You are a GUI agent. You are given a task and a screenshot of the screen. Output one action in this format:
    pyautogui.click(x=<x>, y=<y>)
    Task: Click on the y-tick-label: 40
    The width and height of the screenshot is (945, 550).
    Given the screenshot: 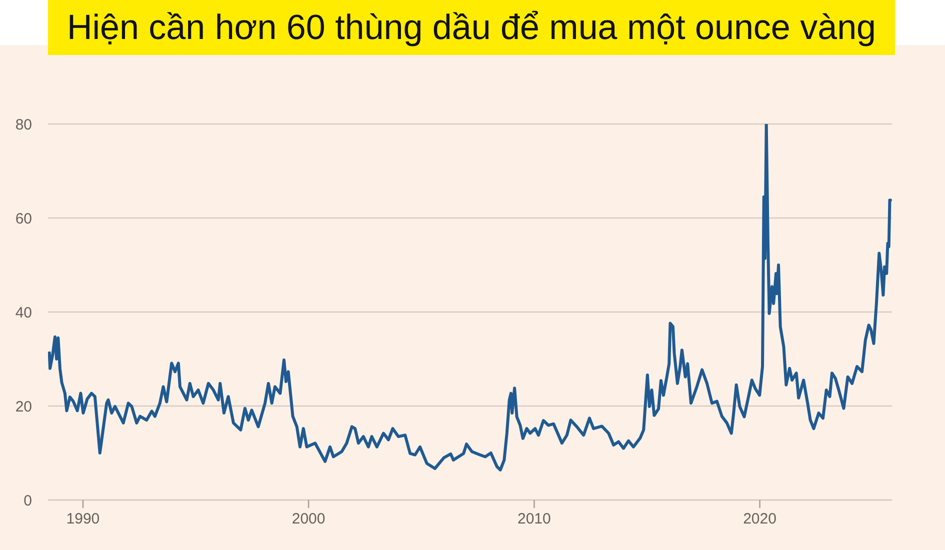 What is the action you would take?
    pyautogui.click(x=23, y=313)
    